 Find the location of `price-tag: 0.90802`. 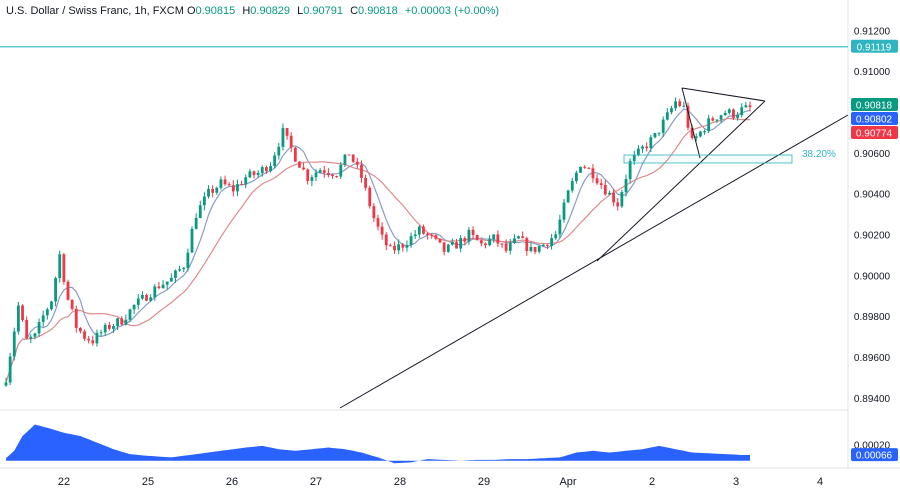

price-tag: 0.90802 is located at coordinates (874, 120).